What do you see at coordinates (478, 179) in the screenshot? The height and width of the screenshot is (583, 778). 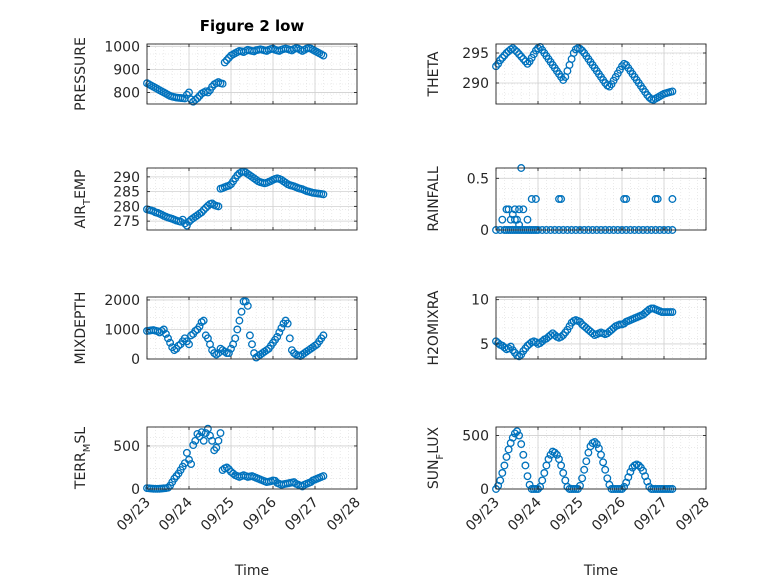 I see `y-tick-label: 0.5` at bounding box center [478, 179].